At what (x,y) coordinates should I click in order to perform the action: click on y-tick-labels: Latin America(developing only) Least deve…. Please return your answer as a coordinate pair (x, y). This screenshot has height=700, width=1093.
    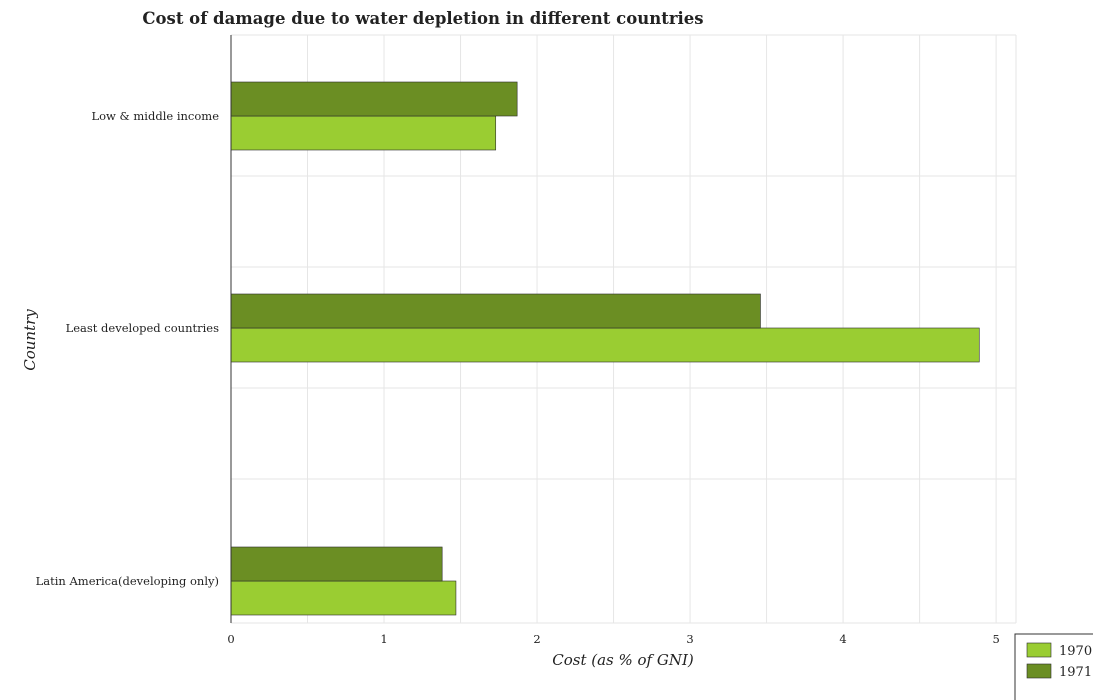
    Looking at the image, I should click on (128, 348).